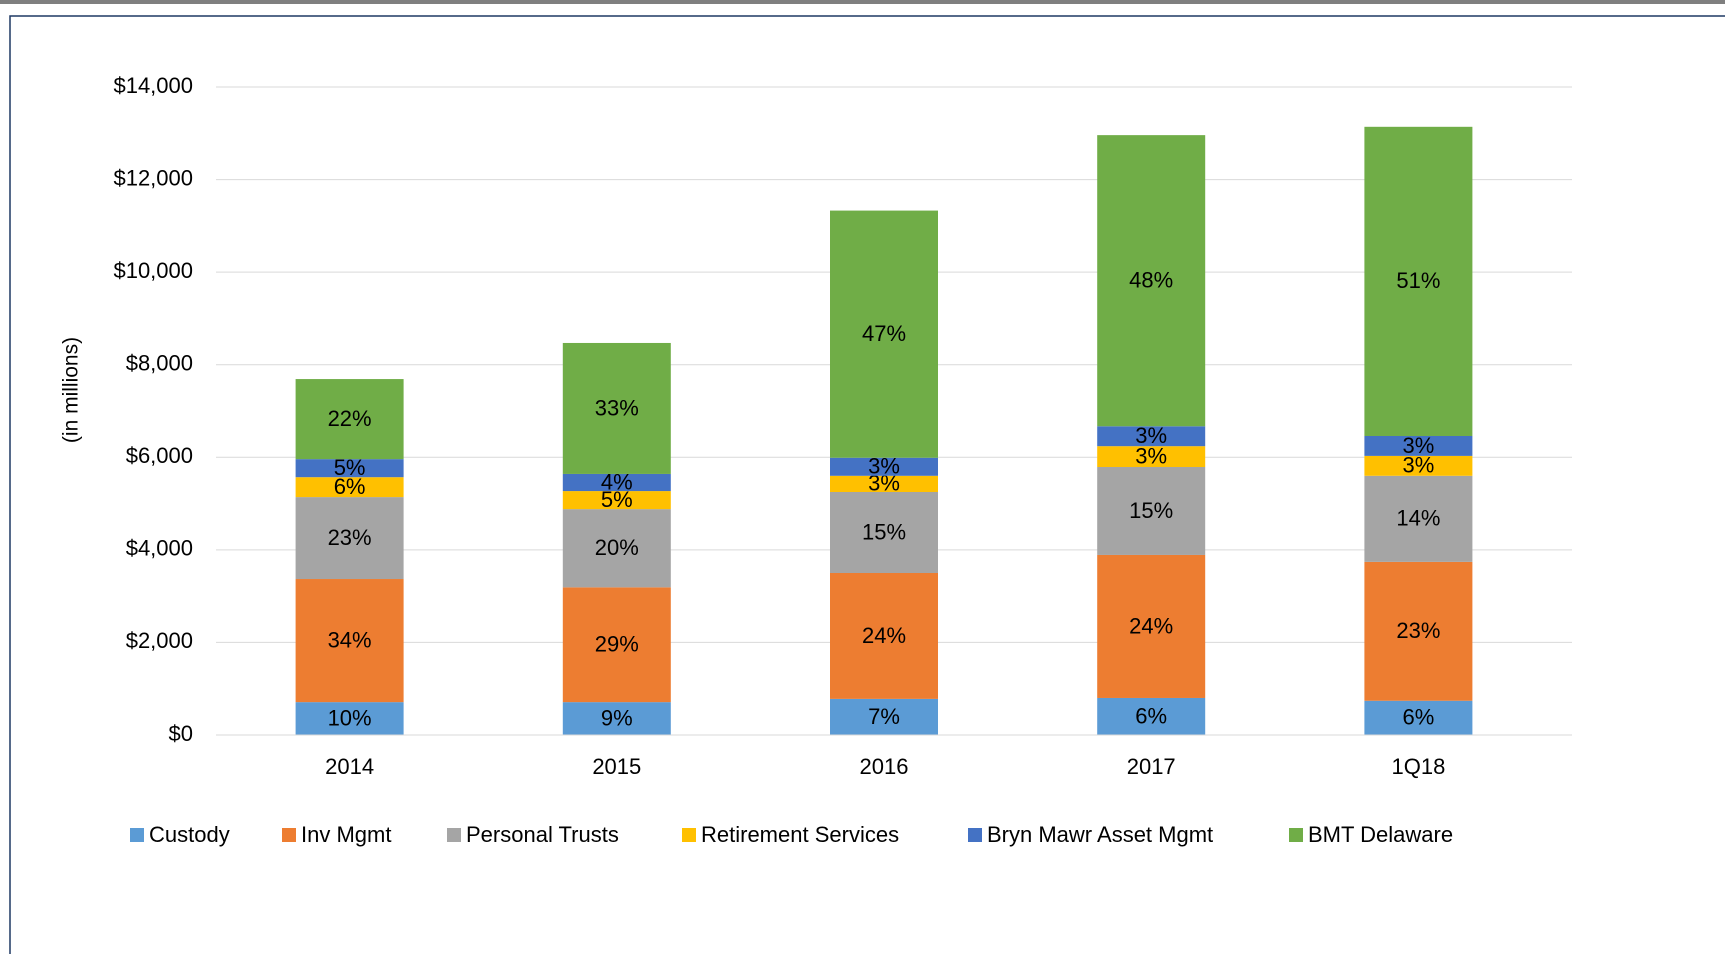 The height and width of the screenshot is (954, 1725). I want to click on x-tick-label: 2015, so click(616, 766).